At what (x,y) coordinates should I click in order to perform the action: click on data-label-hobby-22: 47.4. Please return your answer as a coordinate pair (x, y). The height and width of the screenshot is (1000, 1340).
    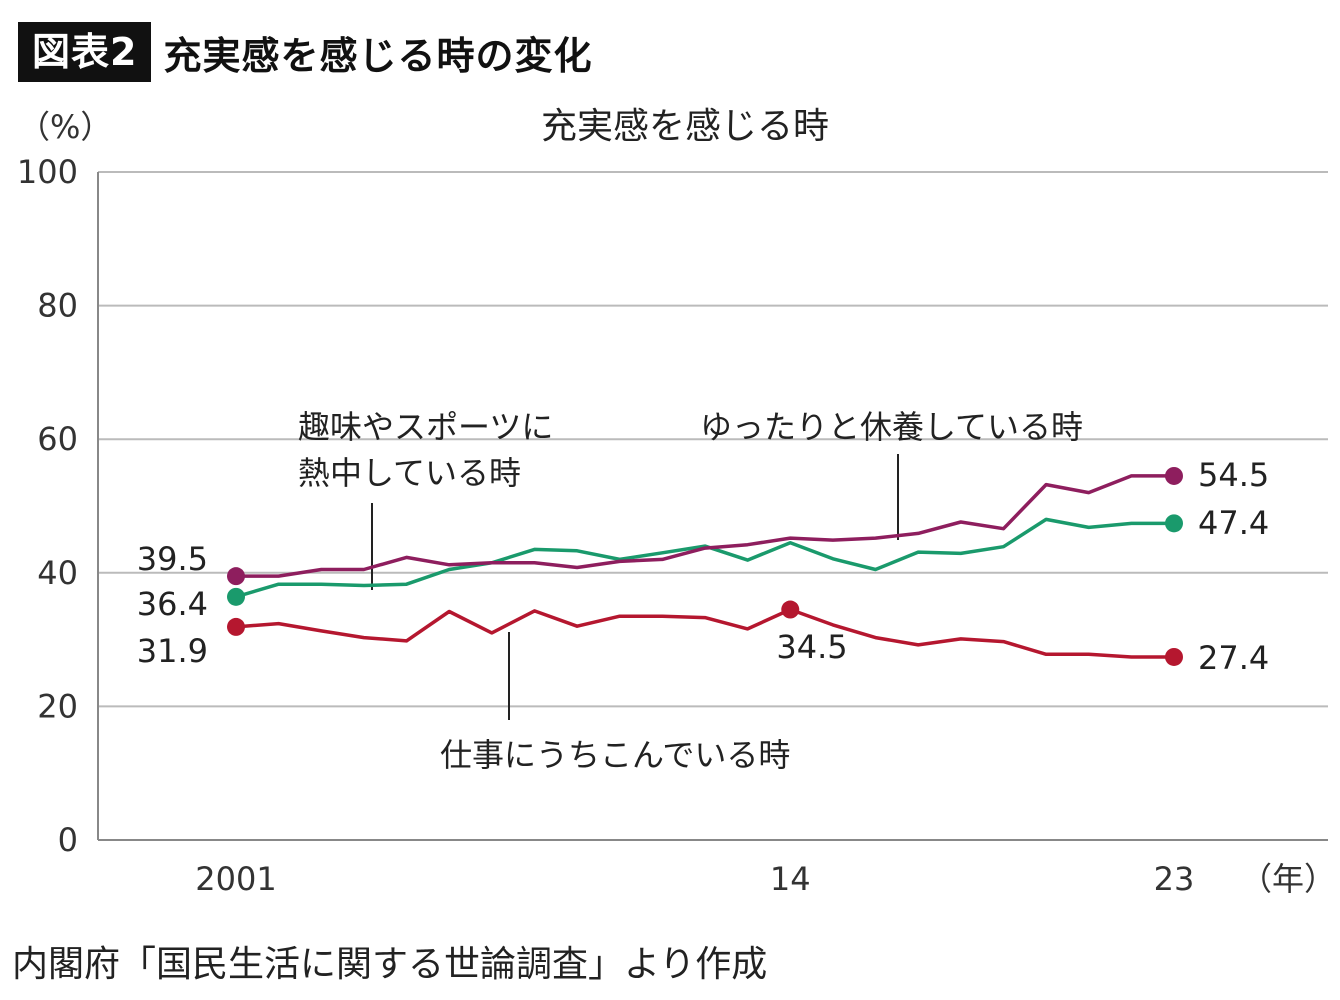
    Looking at the image, I should click on (1233, 523).